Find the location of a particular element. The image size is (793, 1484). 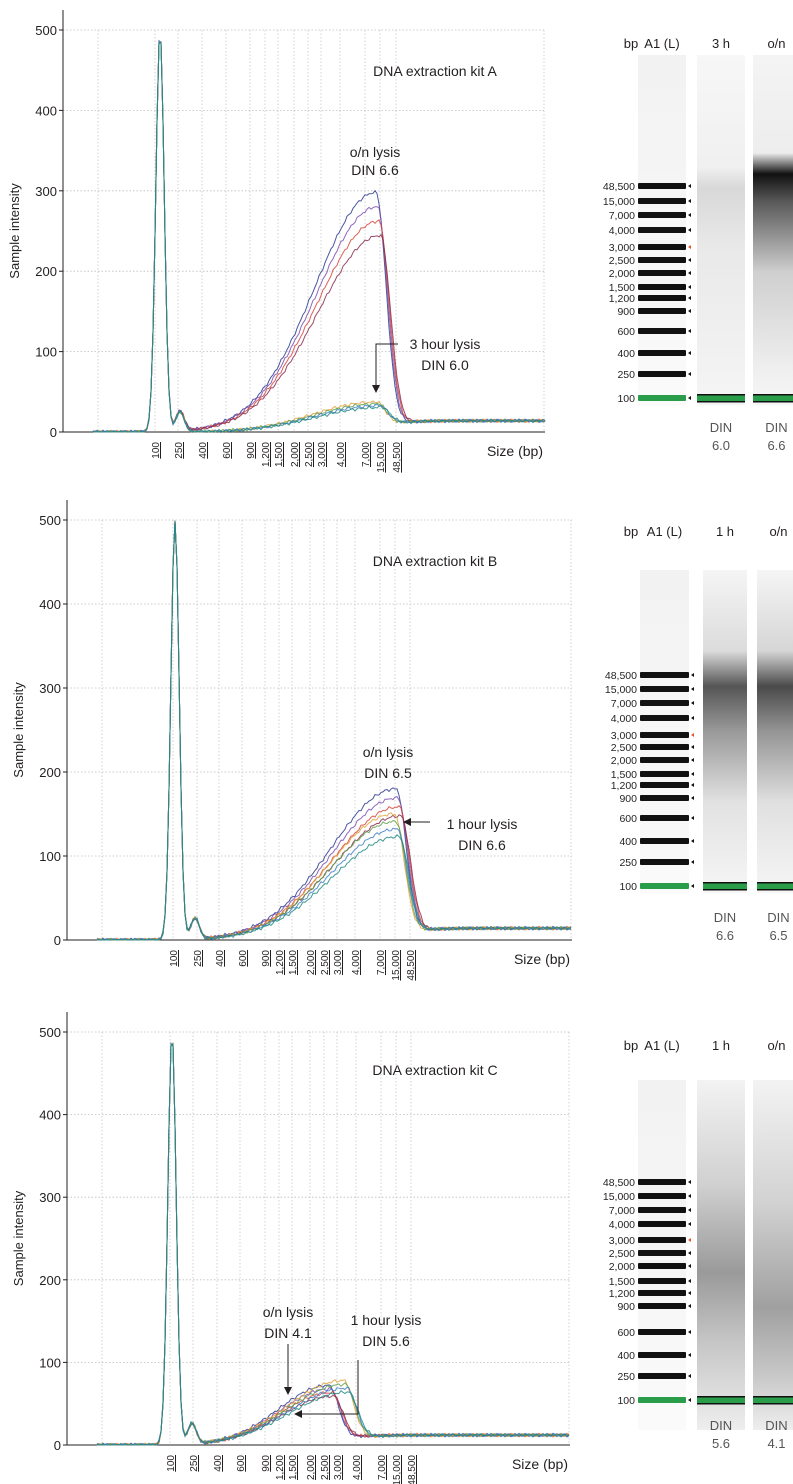

ladder-size-label: 900 is located at coordinates (626, 1307).